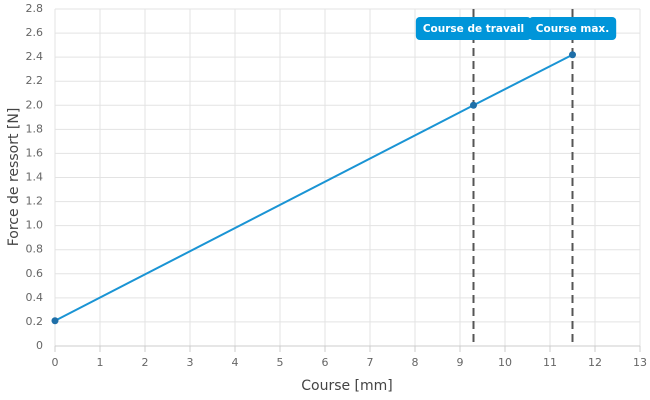 Image resolution: width=650 pixels, height=400 pixels. Describe the element at coordinates (35, 152) in the screenshot. I see `y-tick-label: 1.6` at that location.